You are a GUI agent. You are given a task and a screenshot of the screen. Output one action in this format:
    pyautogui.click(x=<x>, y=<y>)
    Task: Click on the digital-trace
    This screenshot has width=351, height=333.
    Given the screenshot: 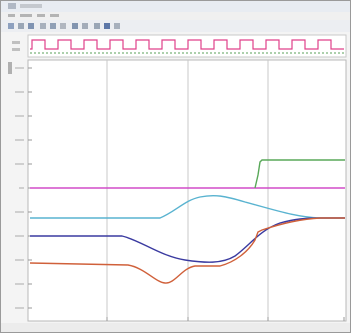 What is the action you would take?
    pyautogui.click(x=187, y=44)
    